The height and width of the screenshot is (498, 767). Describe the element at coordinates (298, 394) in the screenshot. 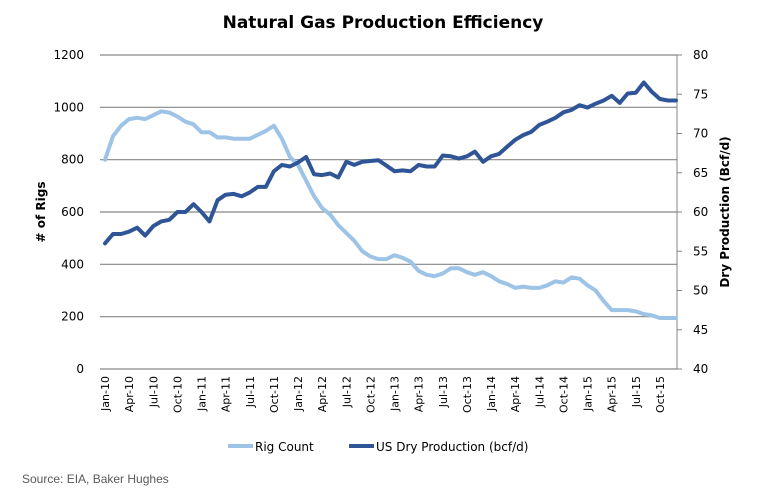

I see `x-tick-label: Jan-12` at that location.